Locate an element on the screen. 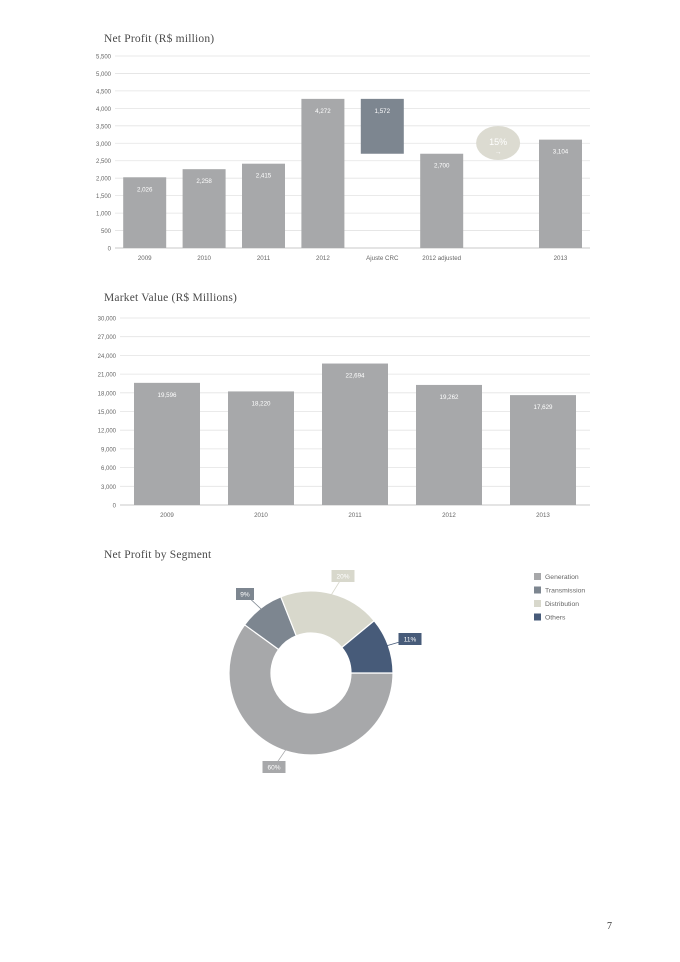 Image resolution: width=680 pixels, height=962 pixels. data-label: 19,596 is located at coordinates (167, 395).